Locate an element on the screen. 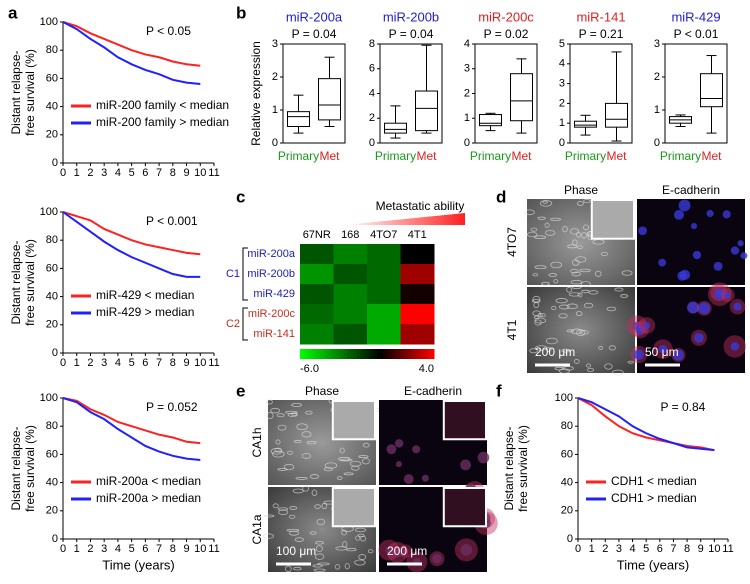 Image resolution: width=750 pixels, height=584 pixels. ability-gradient is located at coordinates (405, 219).